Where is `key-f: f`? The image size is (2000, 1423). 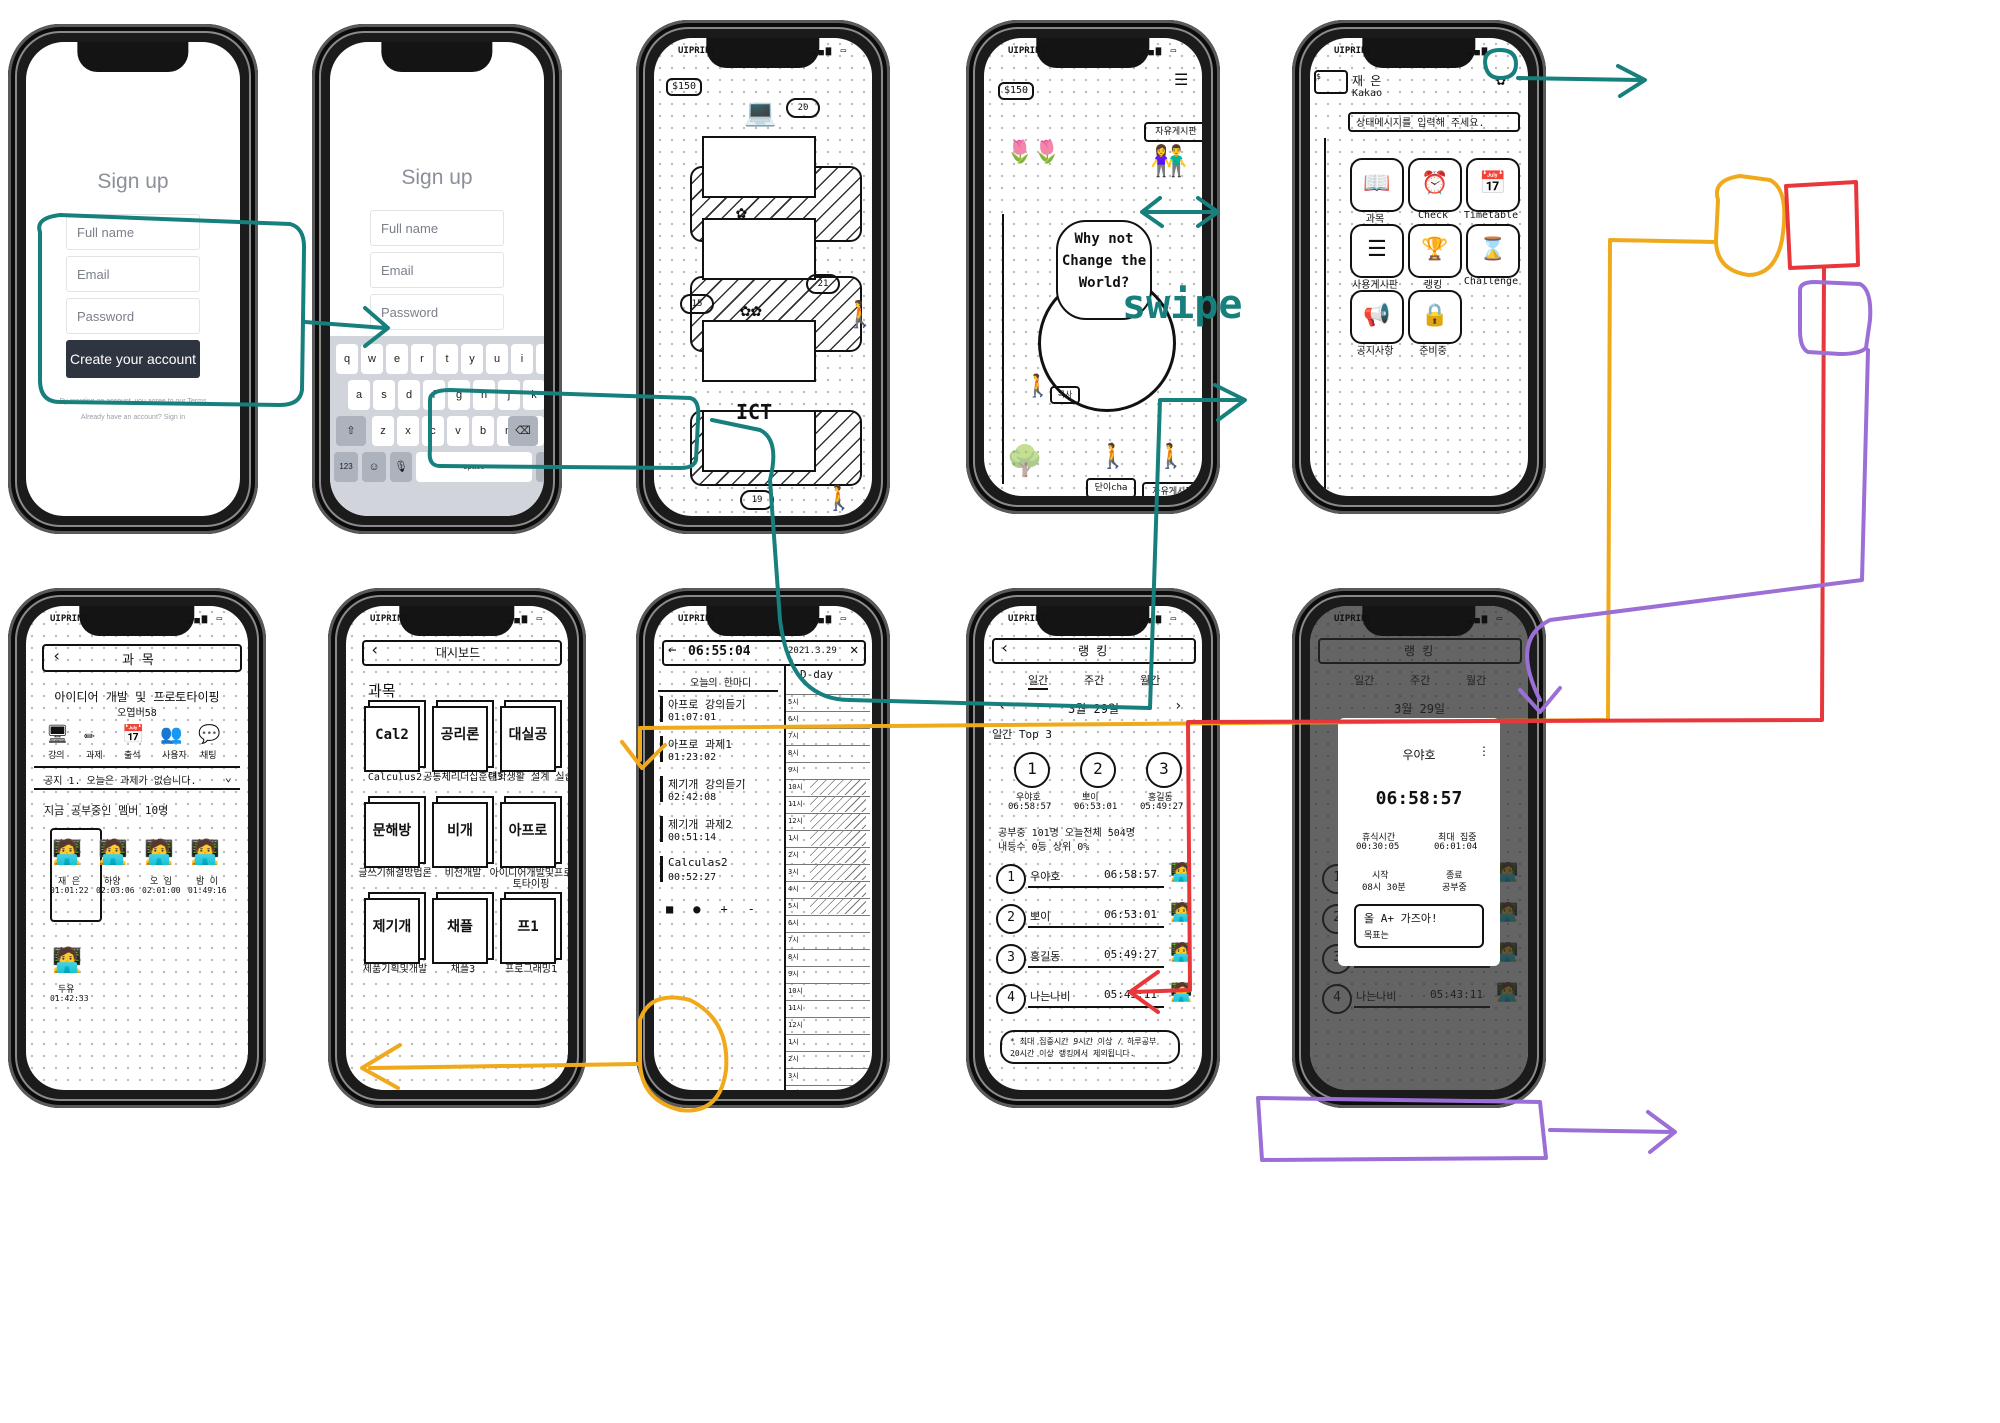
key-f: f is located at coordinates (434, 395).